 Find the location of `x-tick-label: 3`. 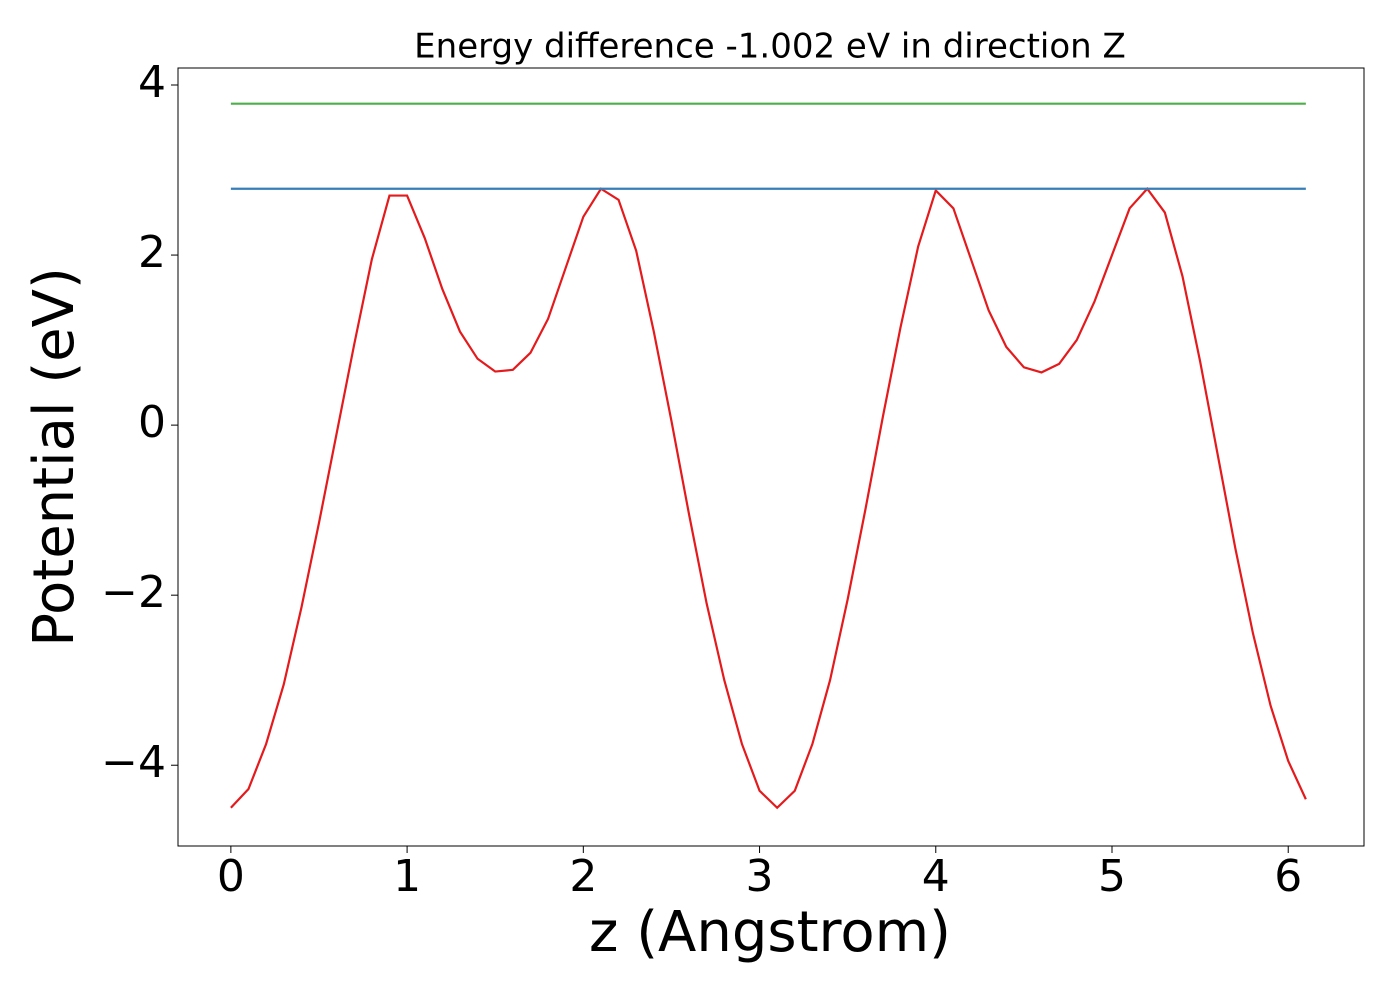

x-tick-label: 3 is located at coordinates (760, 876).